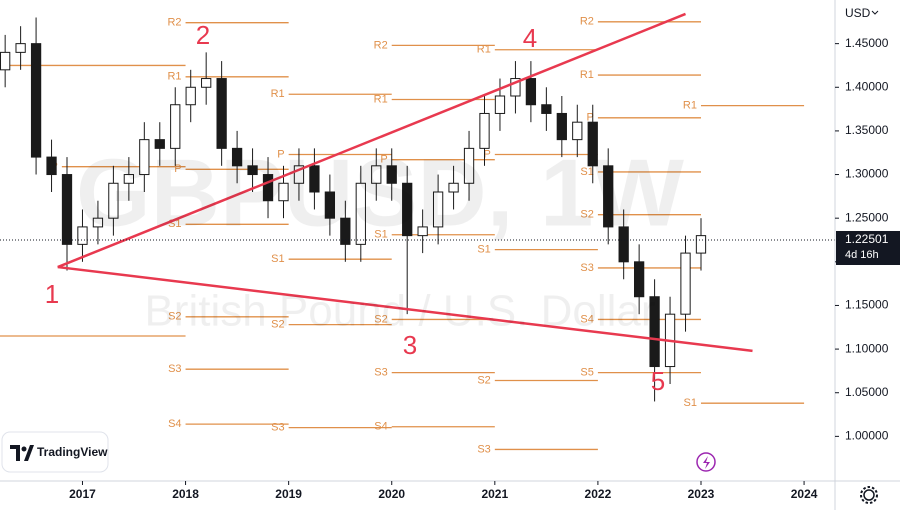  Describe the element at coordinates (804, 494) in the screenshot. I see `x-tick-label: 2024` at that location.